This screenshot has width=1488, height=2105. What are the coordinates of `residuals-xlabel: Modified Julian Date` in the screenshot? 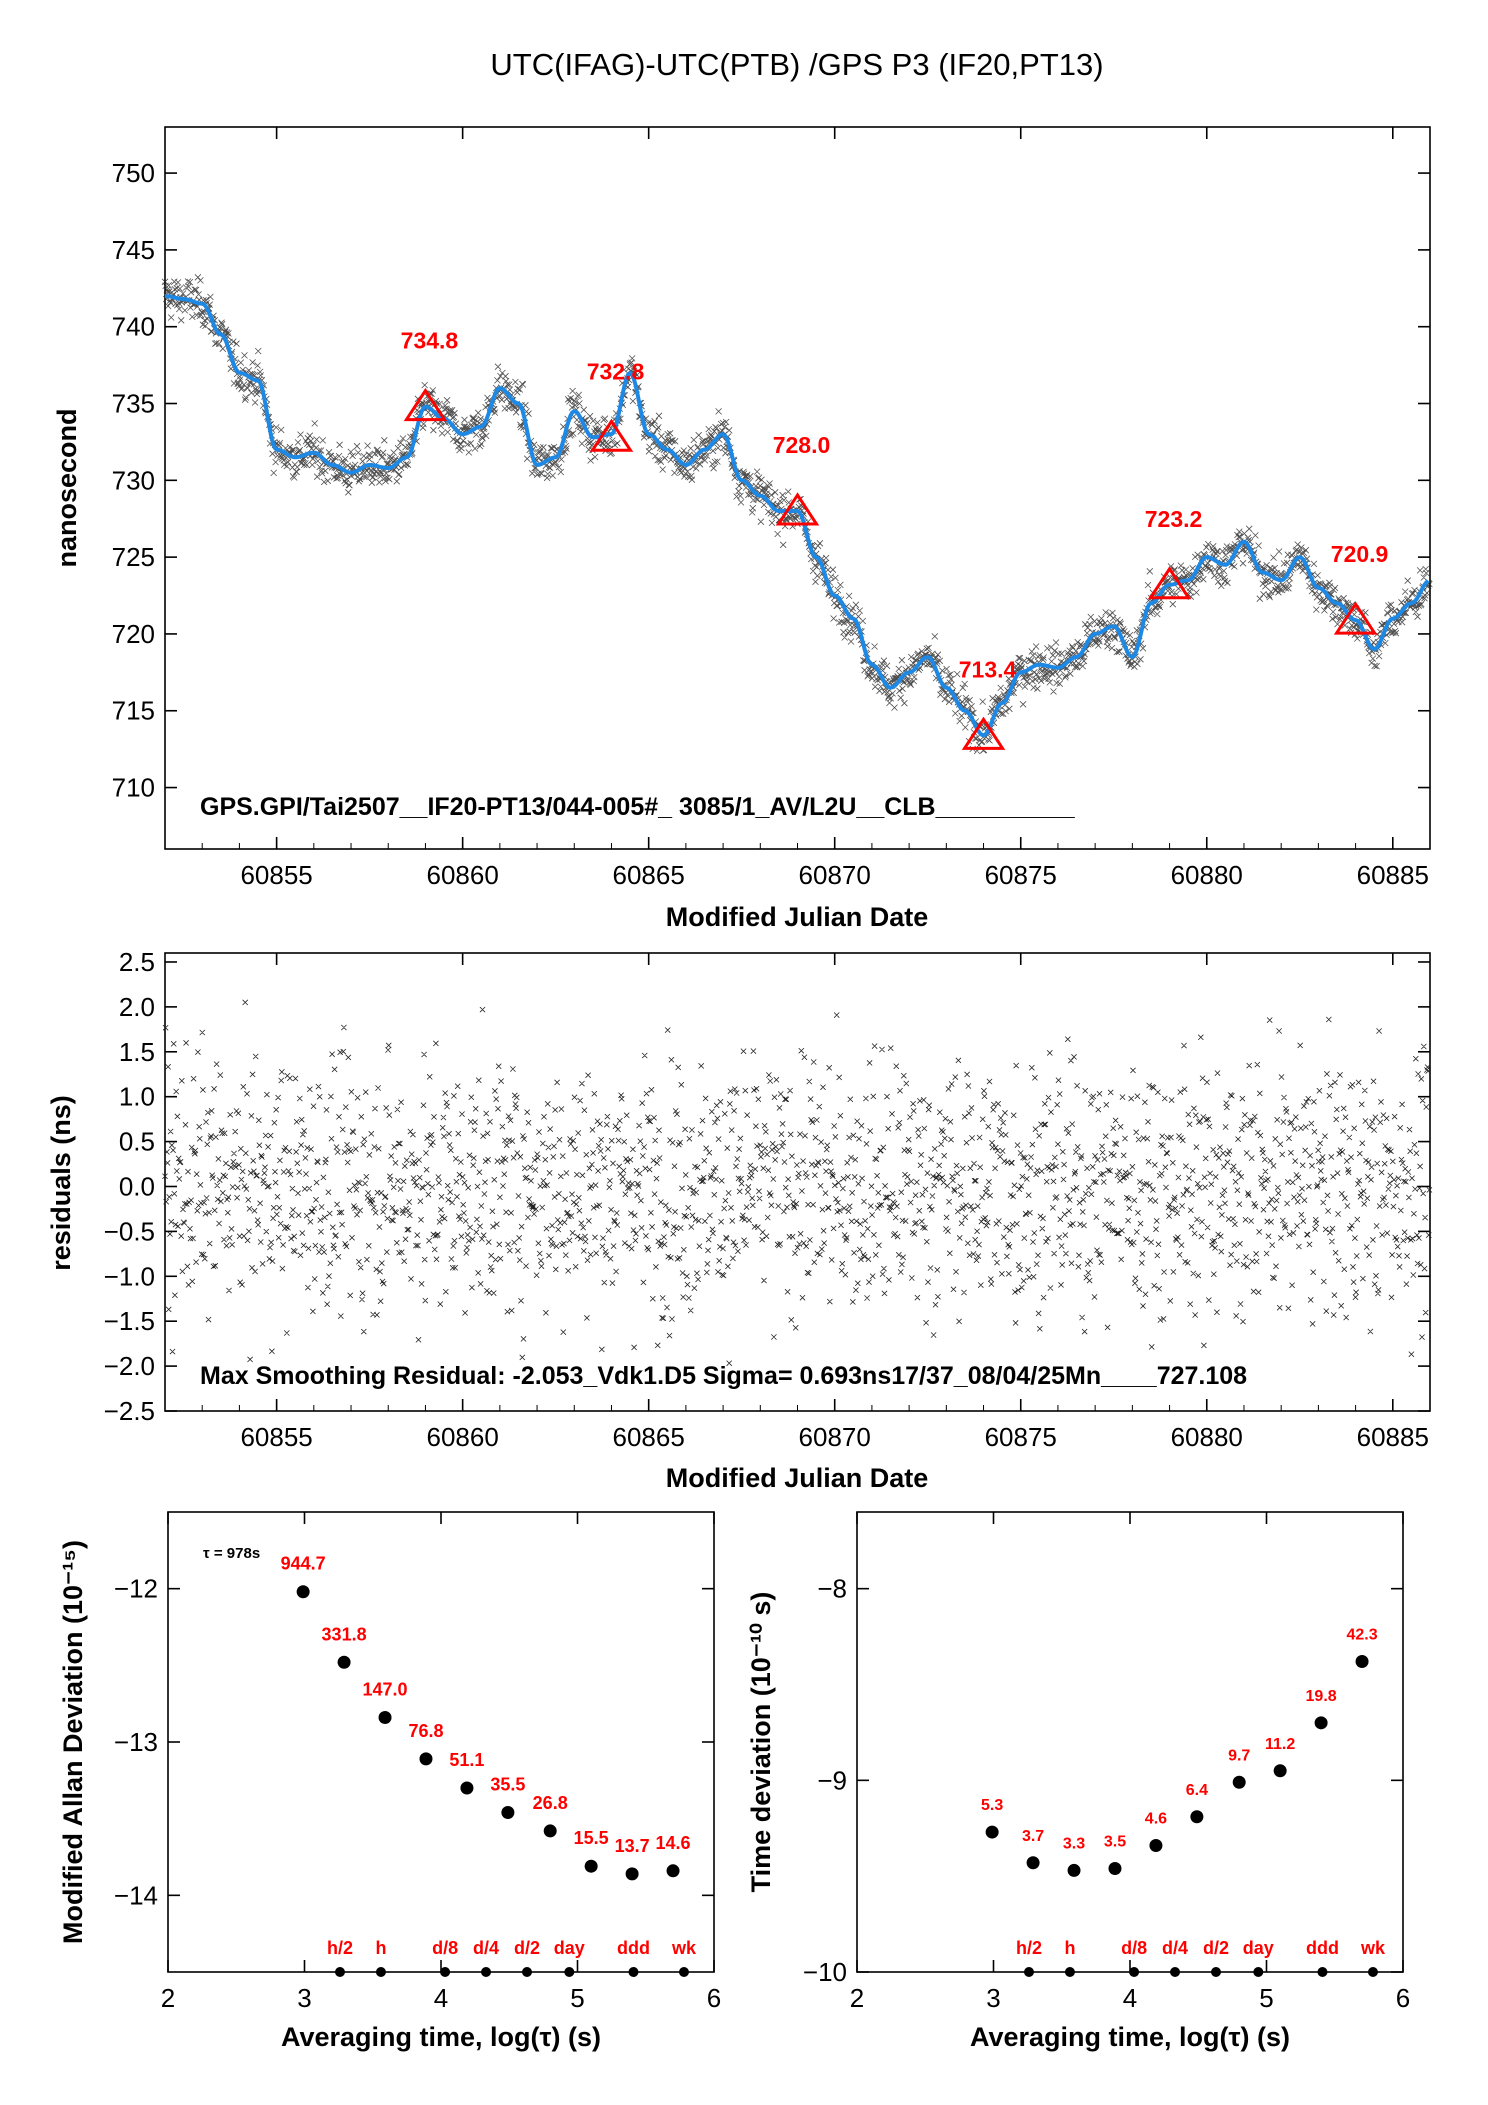 It's located at (797, 1478).